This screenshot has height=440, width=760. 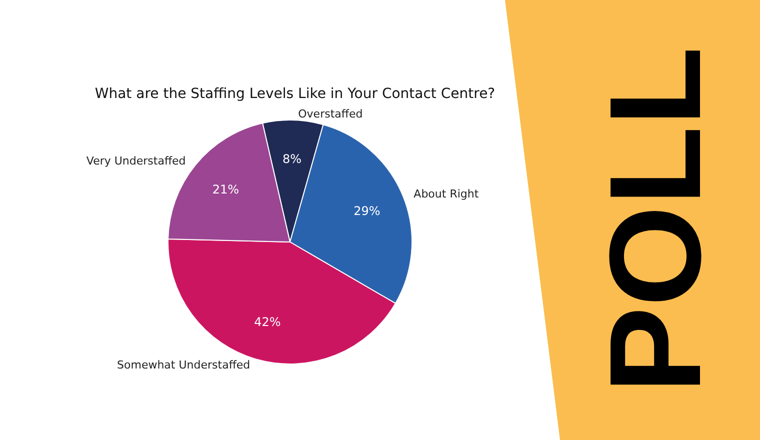 What do you see at coordinates (292, 159) in the screenshot?
I see `data-label: 8%` at bounding box center [292, 159].